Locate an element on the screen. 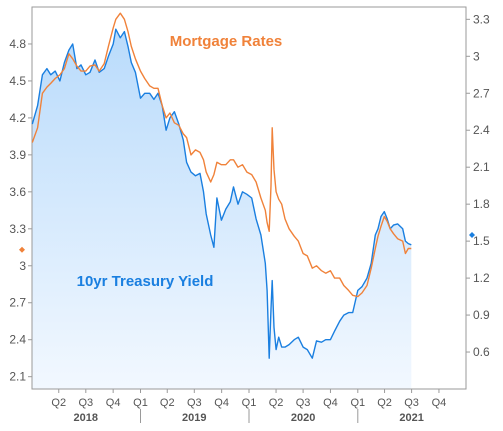  left-tick-label: 3 is located at coordinates (22, 266).